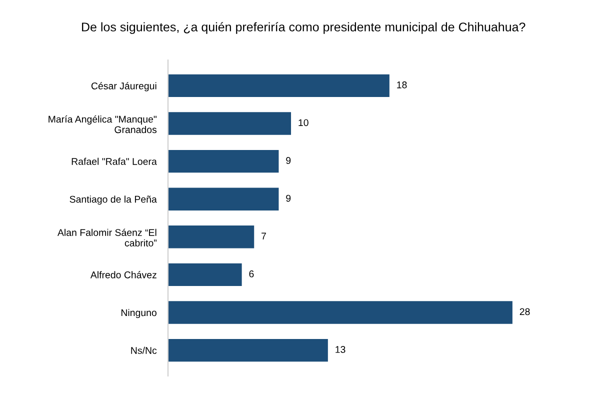 This screenshot has height=400, width=600. I want to click on data-label: 18, so click(402, 84).